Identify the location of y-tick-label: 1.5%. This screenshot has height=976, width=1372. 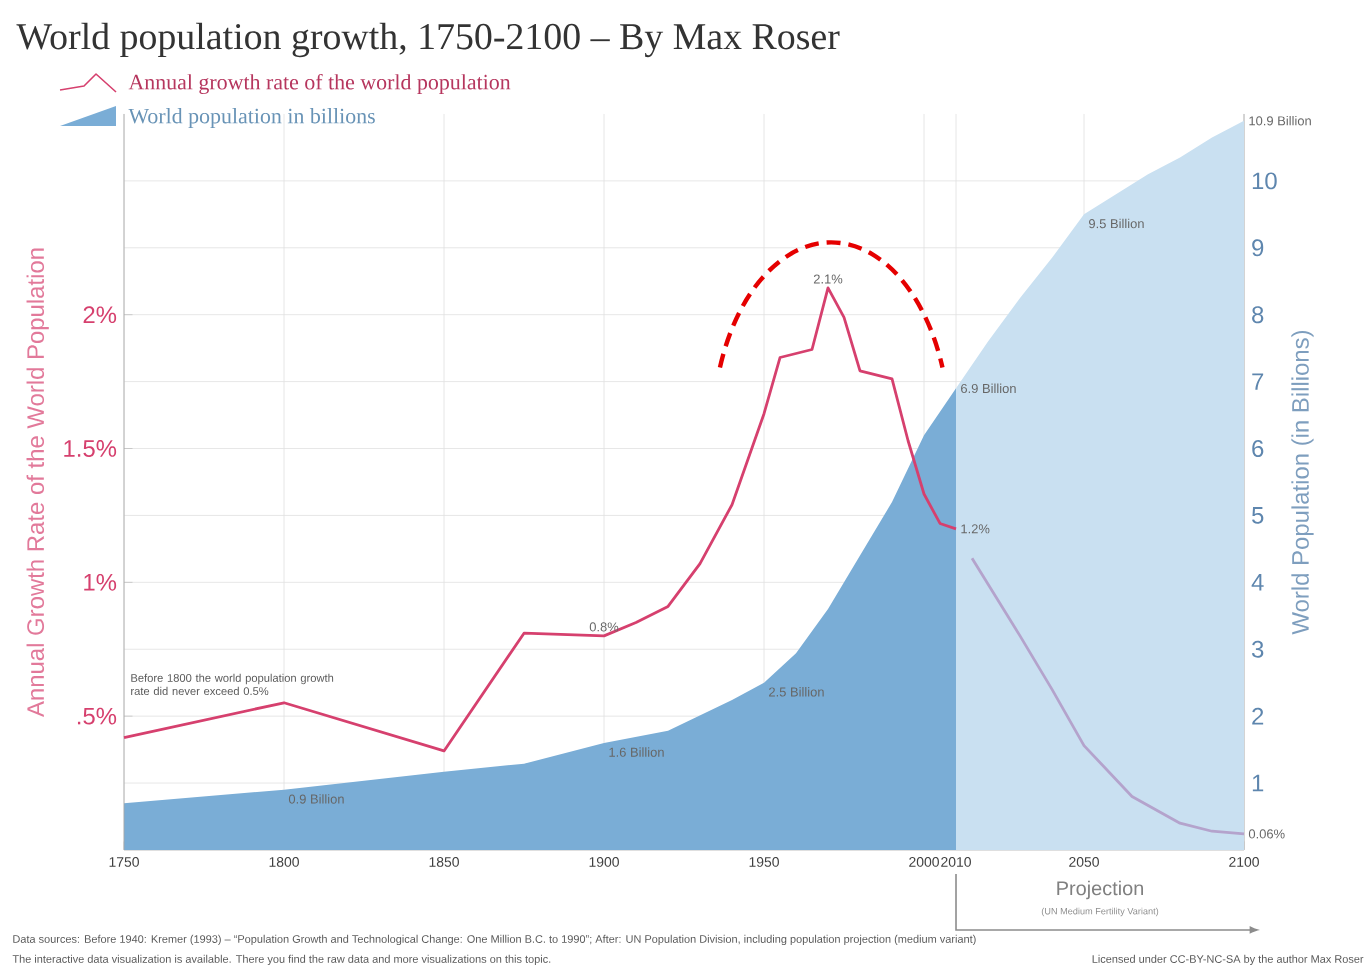
(90, 448).